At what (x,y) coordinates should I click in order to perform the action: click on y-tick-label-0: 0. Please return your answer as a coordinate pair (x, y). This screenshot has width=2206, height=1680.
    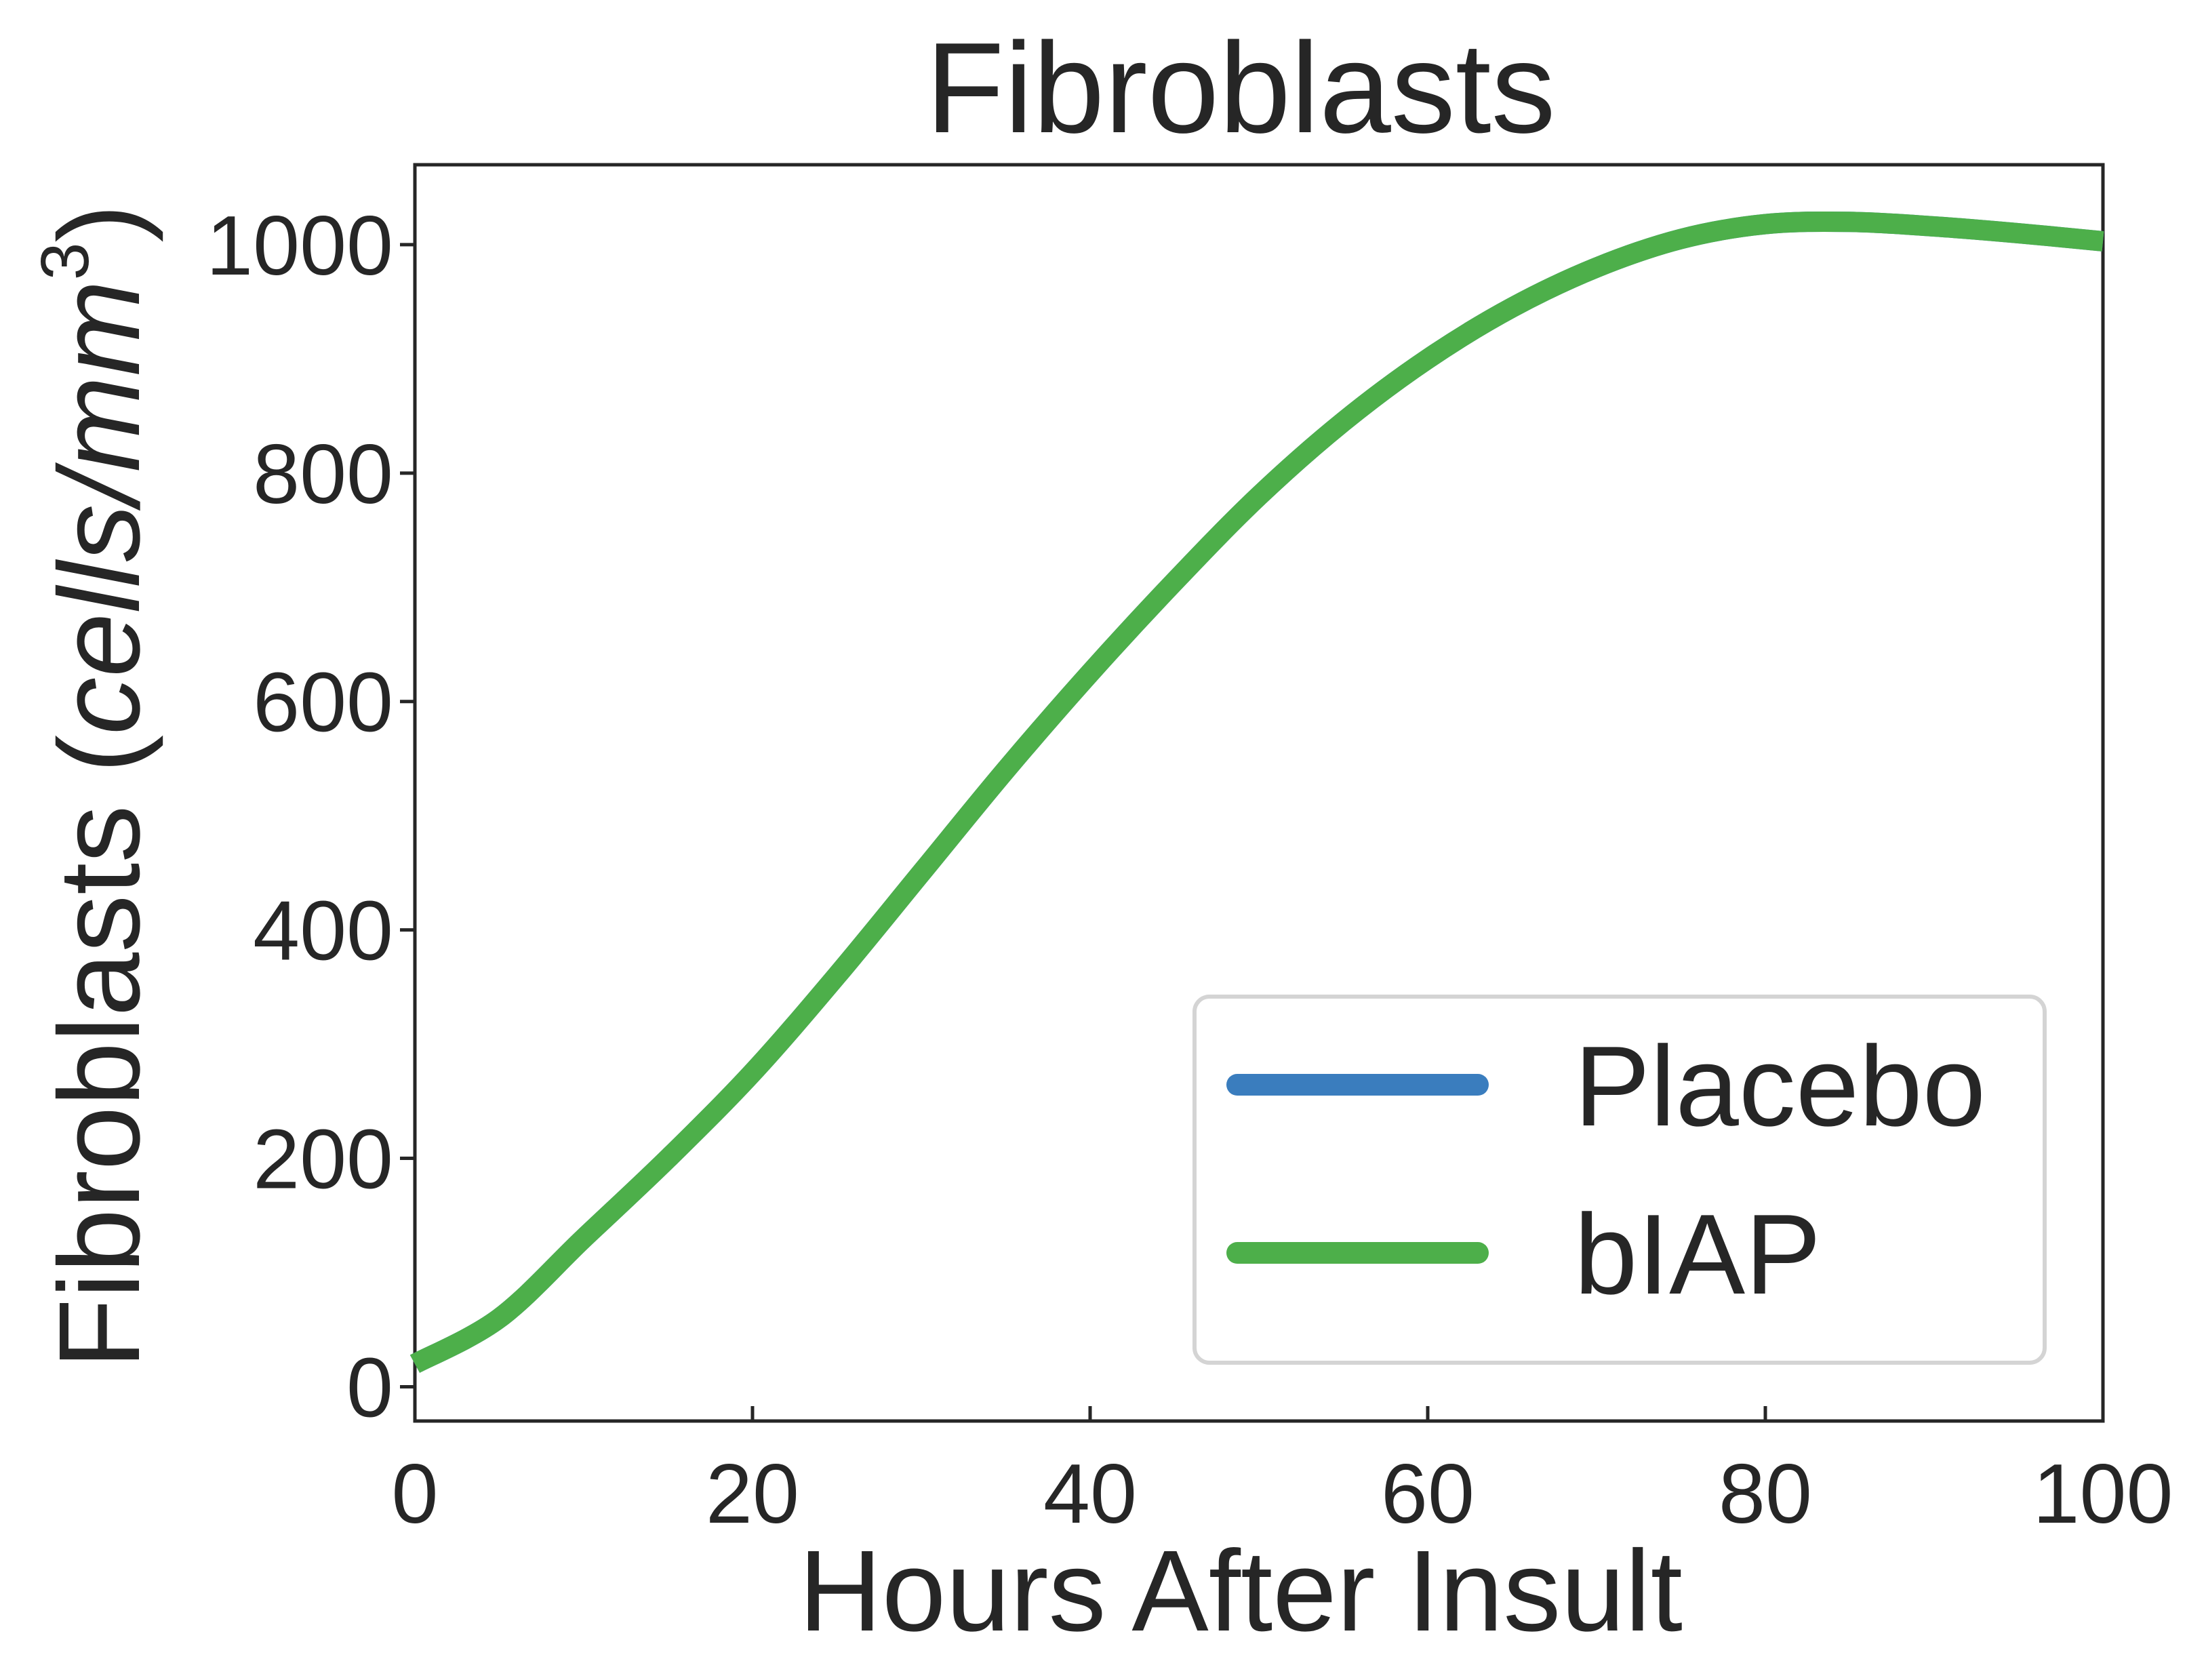
    Looking at the image, I should click on (369, 1388).